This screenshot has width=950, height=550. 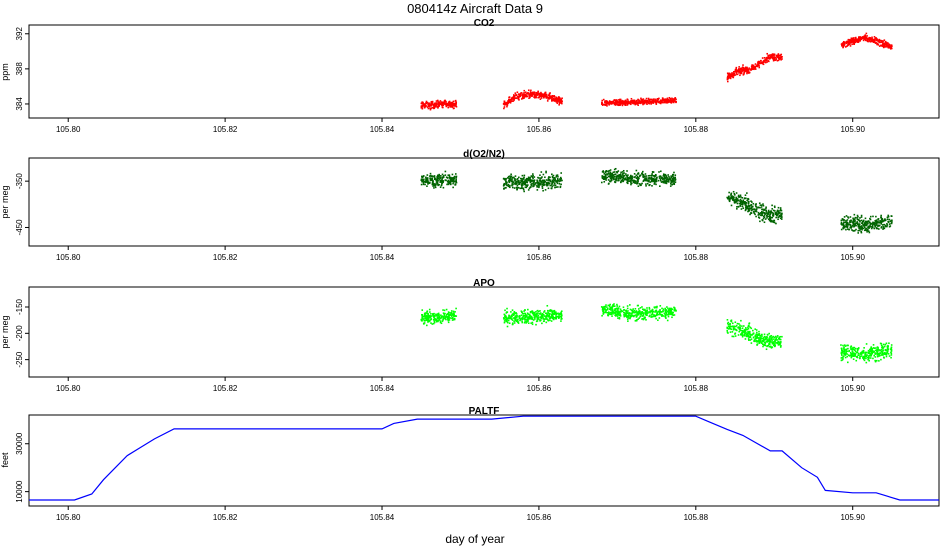 What do you see at coordinates (68, 257) in the screenshot?
I see `x-tick-label: 105.80` at bounding box center [68, 257].